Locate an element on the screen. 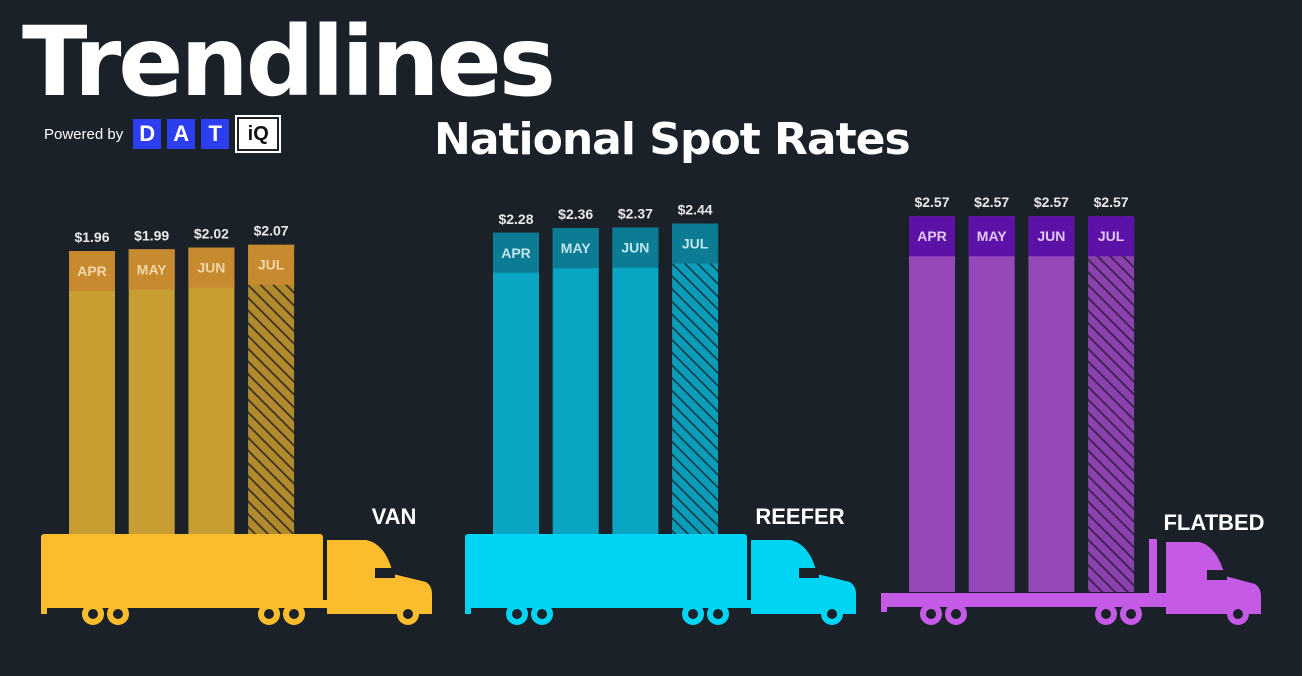 Image resolution: width=1302 pixels, height=676 pixels. value-label: $1.99 is located at coordinates (151, 235).